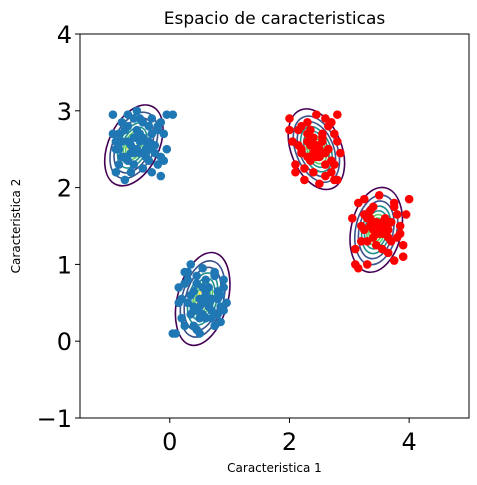 Image resolution: width=477 pixels, height=485 pixels. I want to click on y-tick-label-4: 3, so click(64, 112).